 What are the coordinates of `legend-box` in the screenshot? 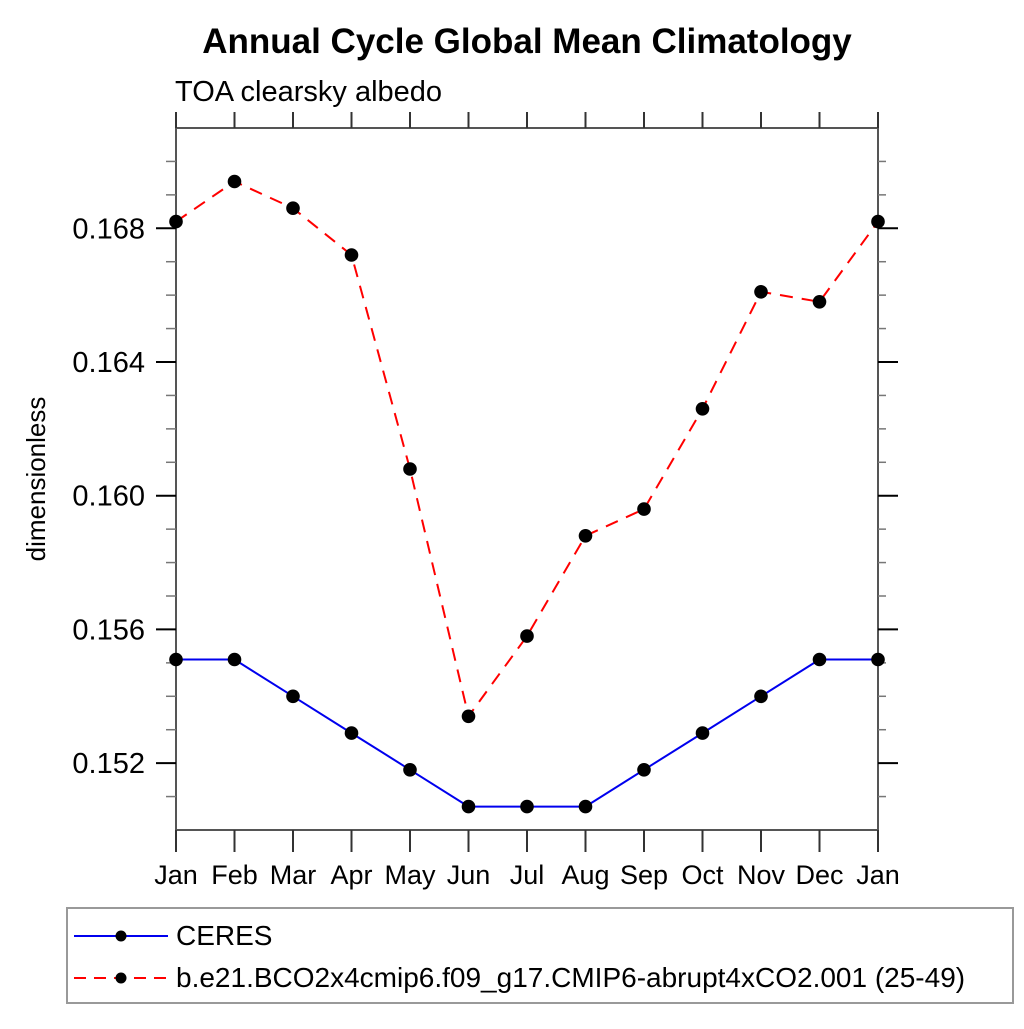 It's located at (540, 955).